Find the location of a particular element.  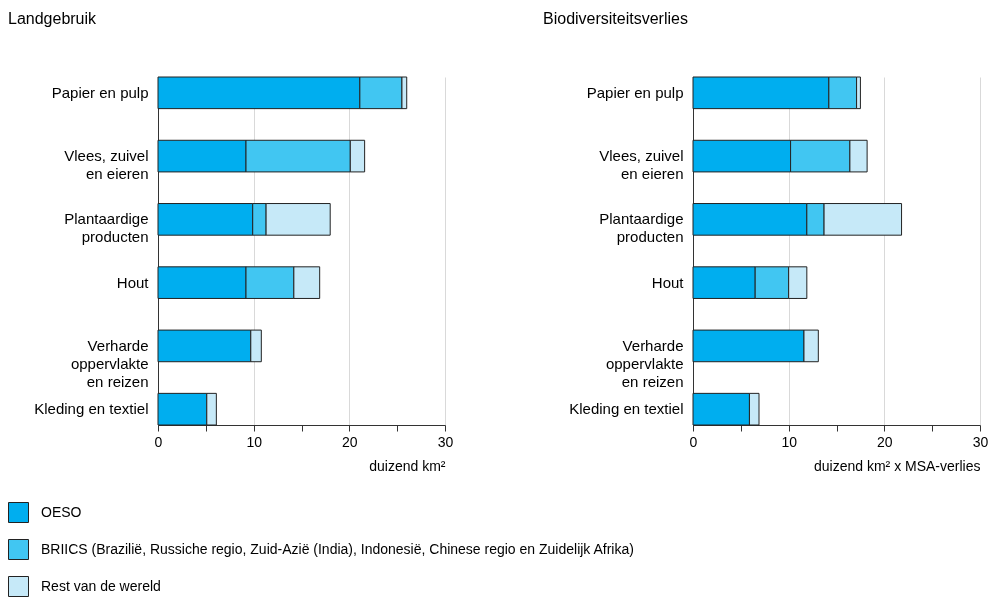

legend-label: OESO is located at coordinates (61, 511).